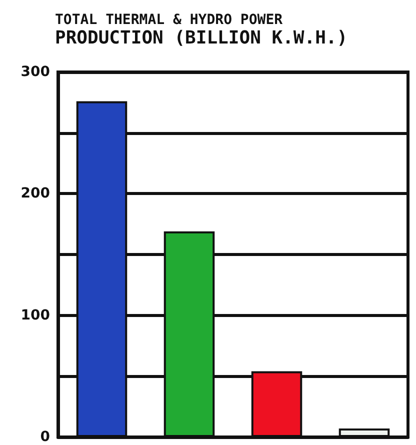 This screenshot has width=416, height=445. What do you see at coordinates (35, 72) in the screenshot?
I see `y-tick-label: 300` at bounding box center [35, 72].